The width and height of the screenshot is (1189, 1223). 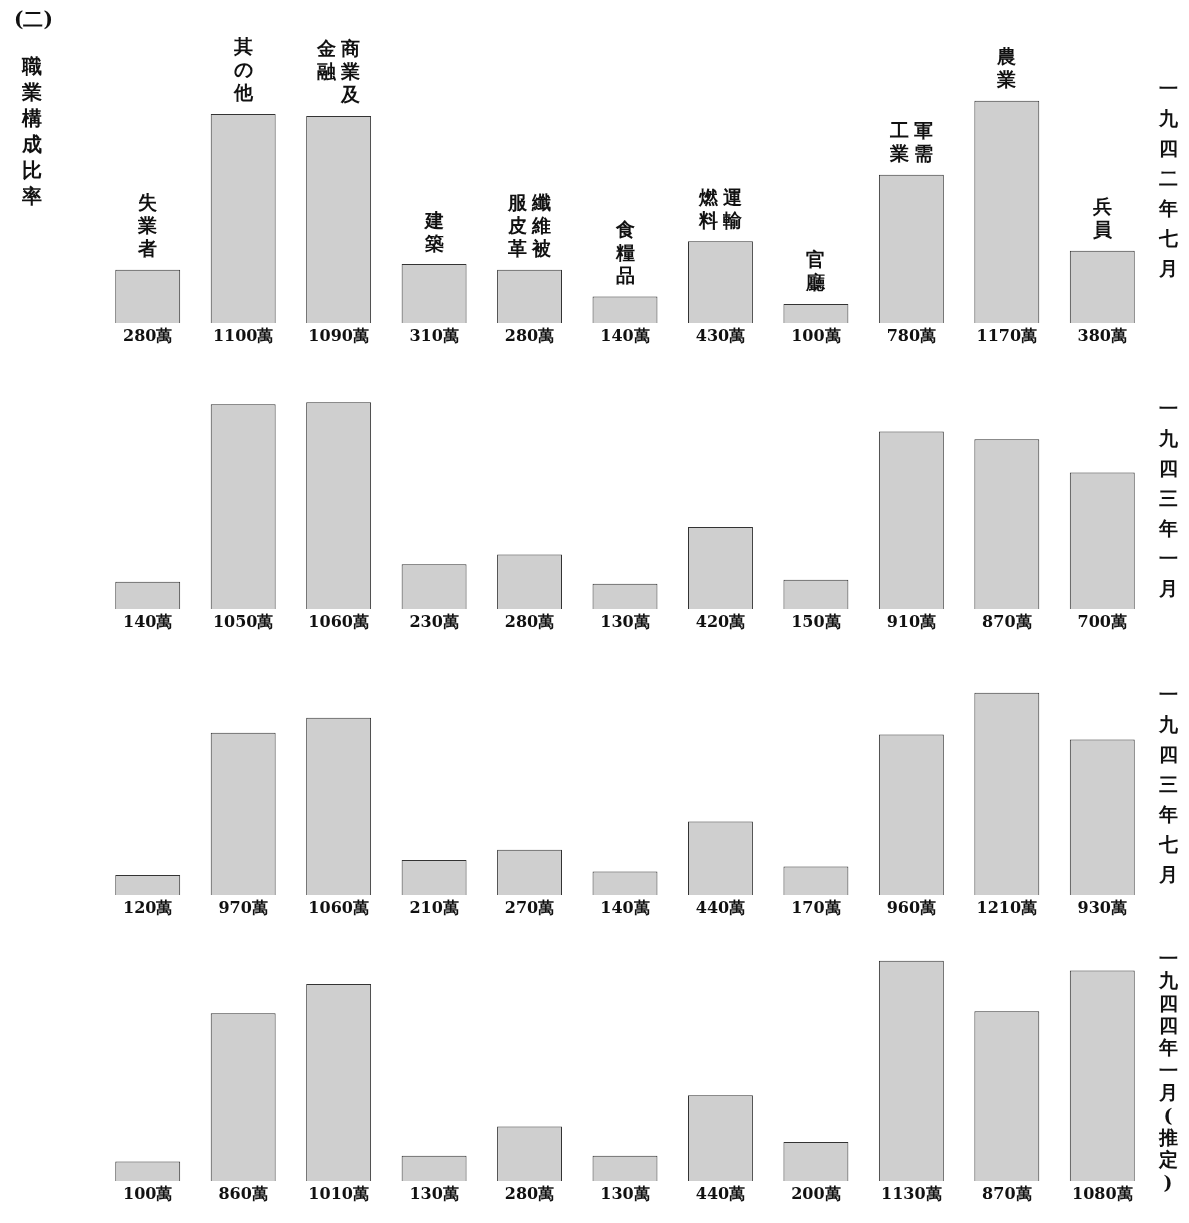 I want to click on data-label: 120萬, so click(x=148, y=908).